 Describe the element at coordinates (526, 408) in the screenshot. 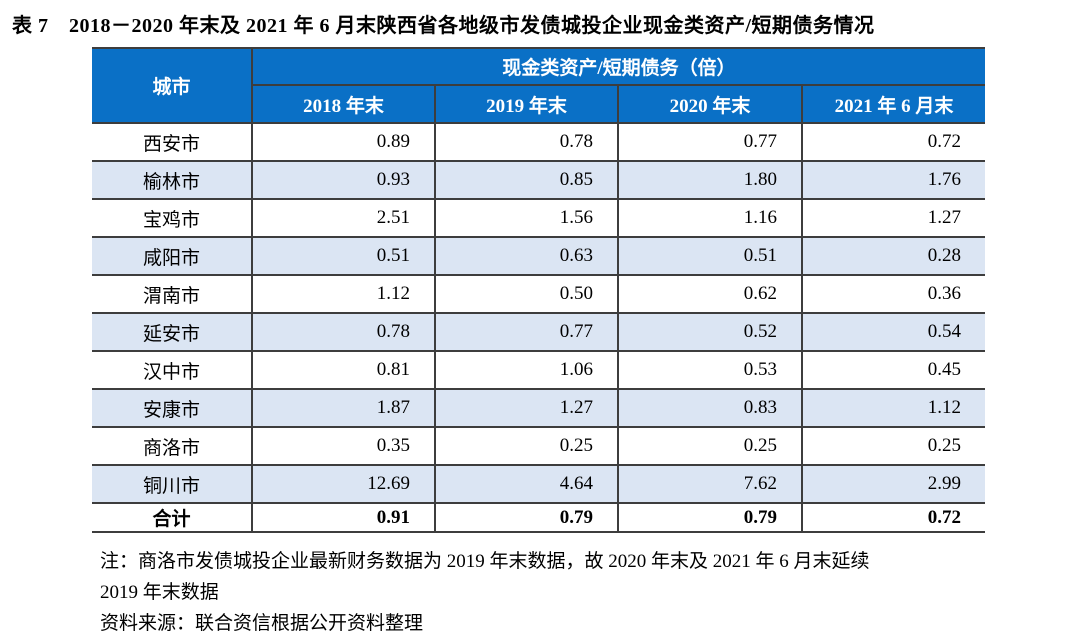

I see `value-cell-2019: 1.27` at that location.